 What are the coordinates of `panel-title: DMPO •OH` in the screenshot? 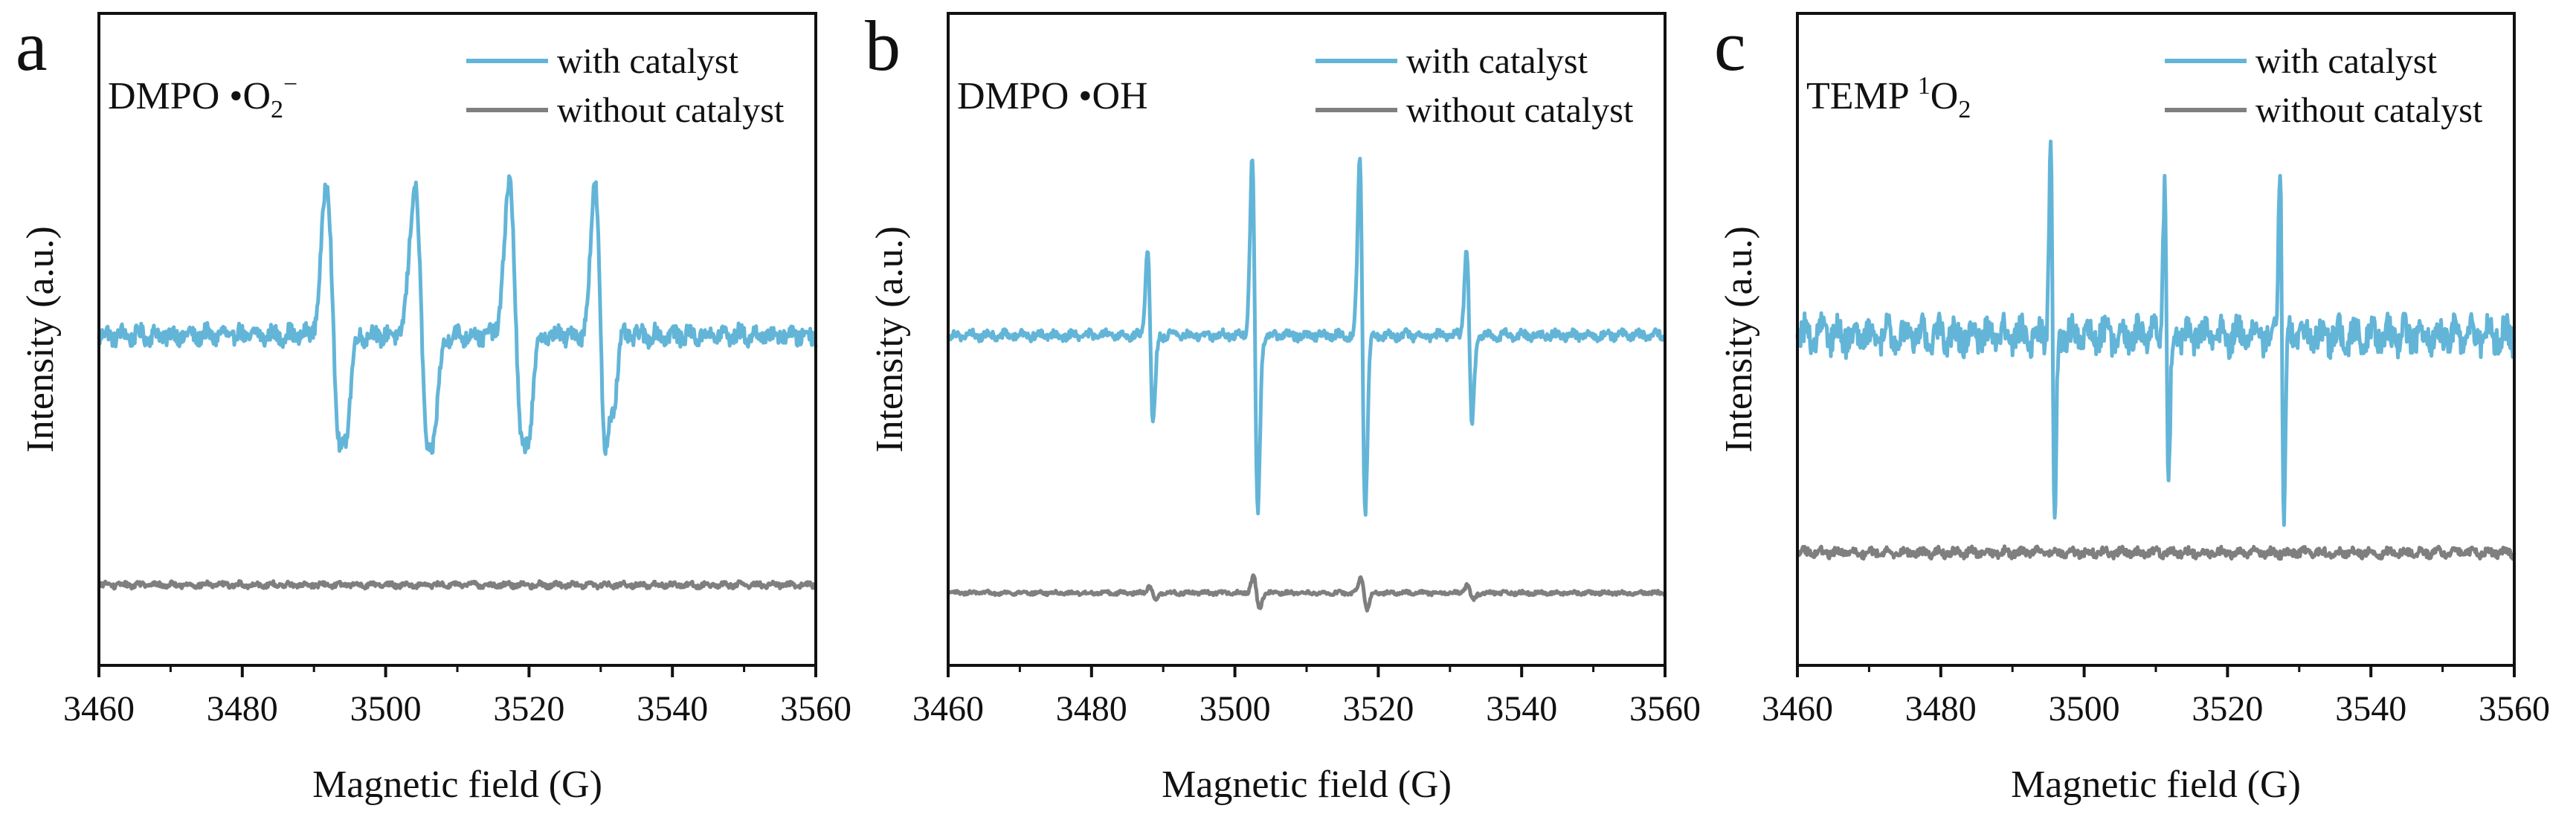 It's located at (1052, 96).